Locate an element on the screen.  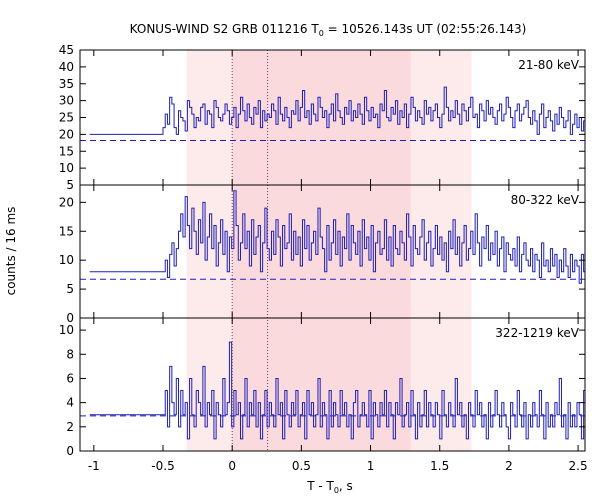
y-tick-label-p0-0: 5 is located at coordinates (70, 185).